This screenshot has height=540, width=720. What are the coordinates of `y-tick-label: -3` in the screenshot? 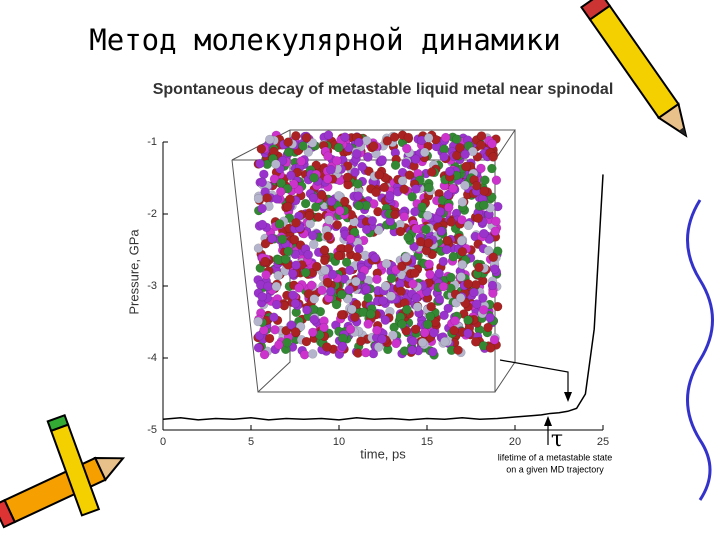 It's located at (152, 286).